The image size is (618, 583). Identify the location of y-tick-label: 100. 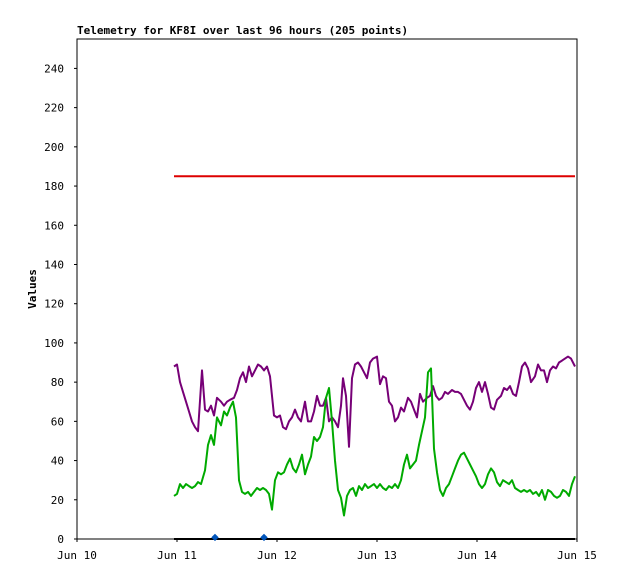
(54, 343).